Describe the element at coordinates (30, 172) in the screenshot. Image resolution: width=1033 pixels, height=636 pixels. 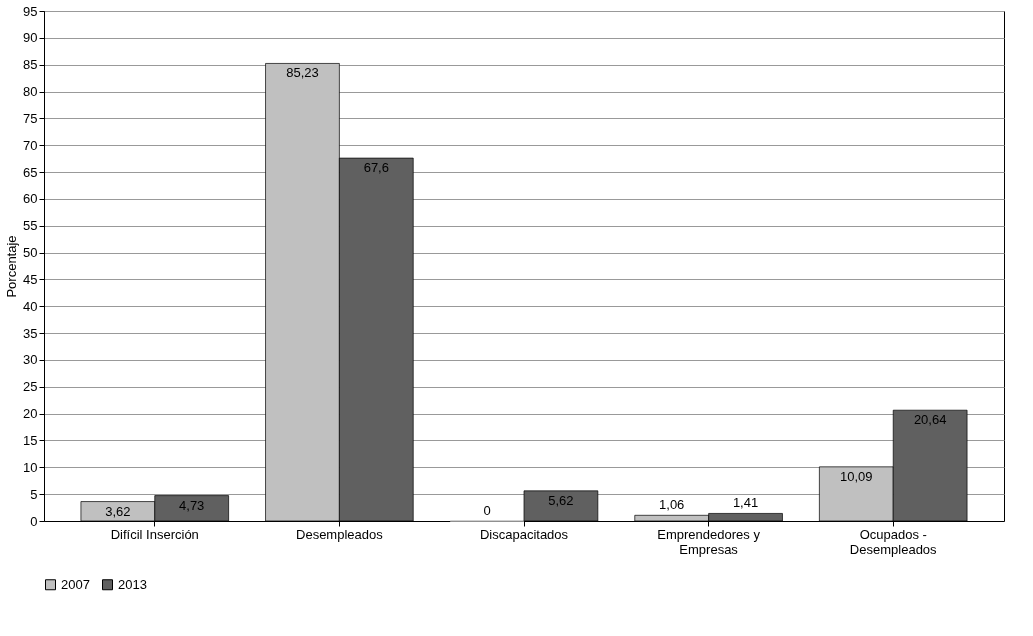
I see `y-tick-label: 65` at that location.